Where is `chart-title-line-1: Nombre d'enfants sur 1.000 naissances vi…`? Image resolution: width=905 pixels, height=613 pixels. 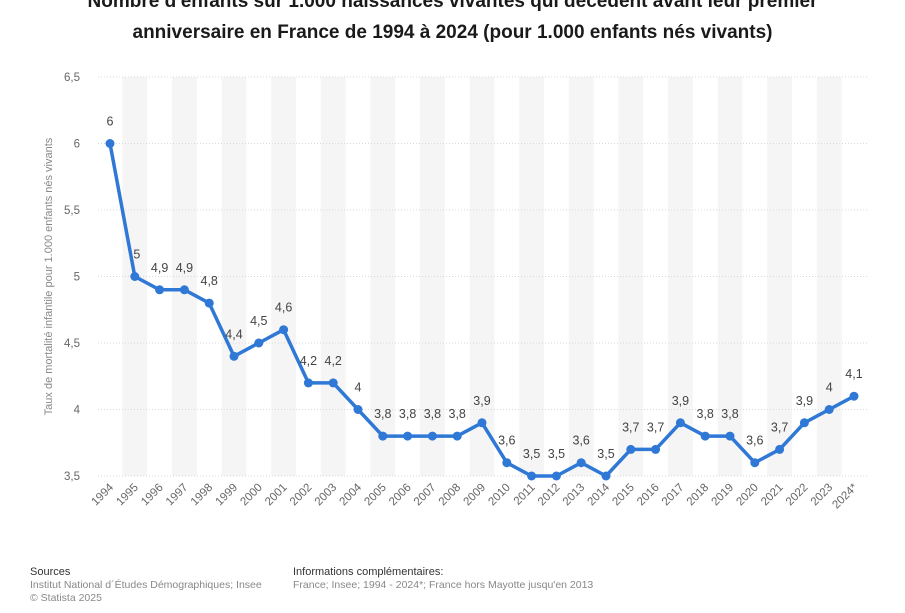 chart-title-line-1: Nombre d'enfants sur 1.000 naissances vi… is located at coordinates (452, 6).